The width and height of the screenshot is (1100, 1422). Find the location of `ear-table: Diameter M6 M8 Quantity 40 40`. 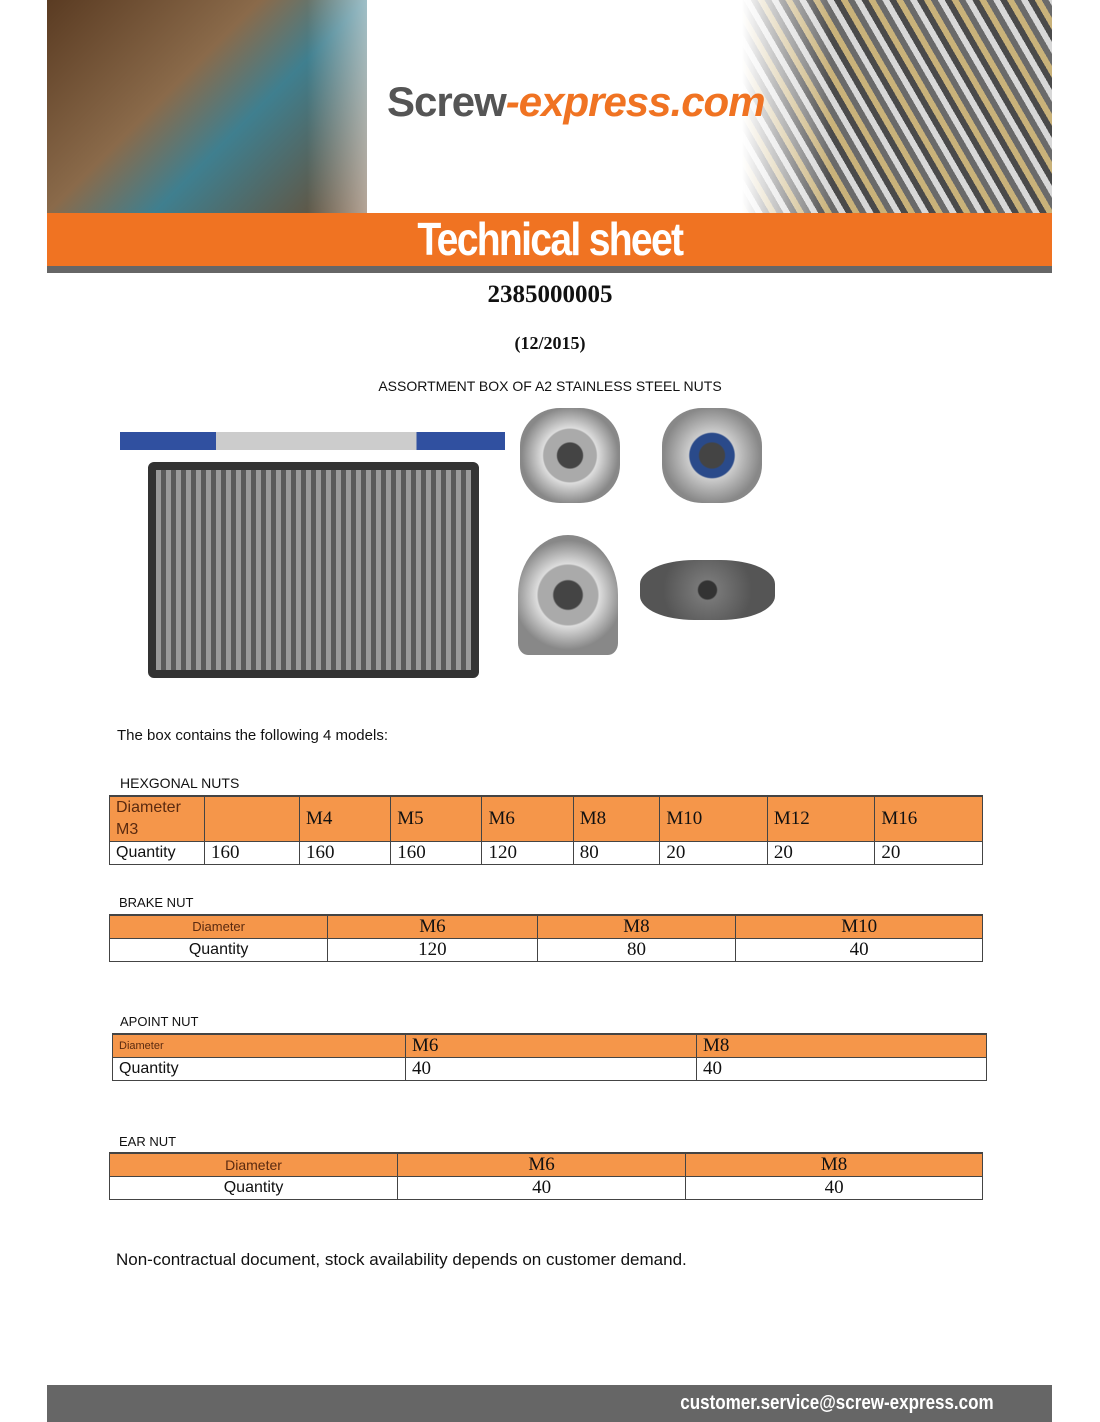

ear-table: Diameter M6 M8 Quantity 40 40 is located at coordinates (545, 1176).